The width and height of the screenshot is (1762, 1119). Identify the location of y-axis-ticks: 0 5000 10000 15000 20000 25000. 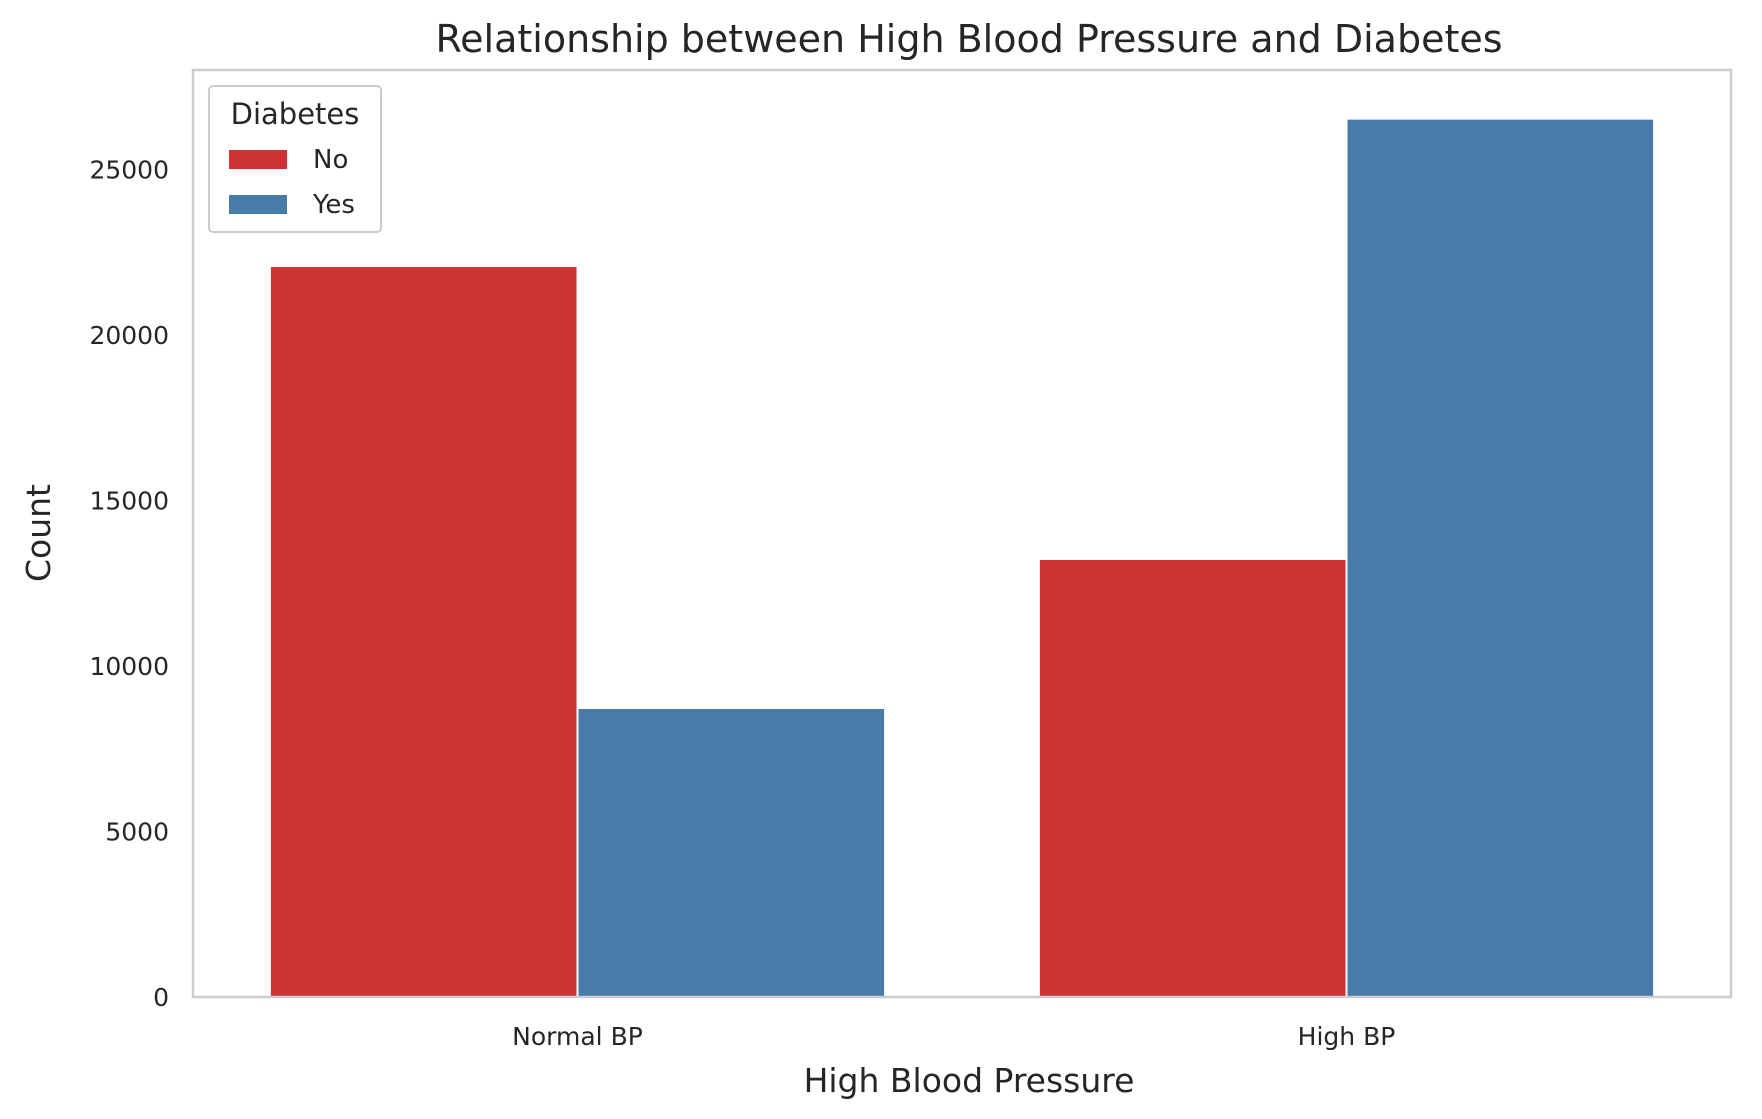
(129, 583).